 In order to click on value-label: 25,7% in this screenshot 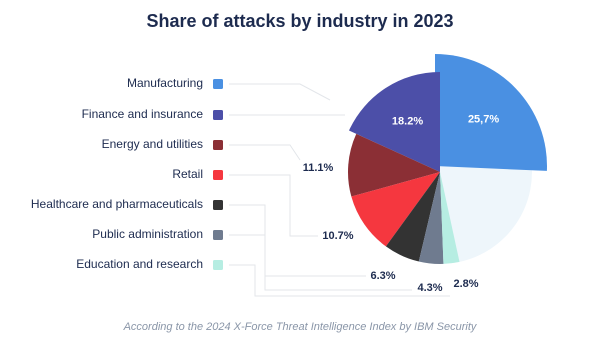, I will do `click(483, 119)`.